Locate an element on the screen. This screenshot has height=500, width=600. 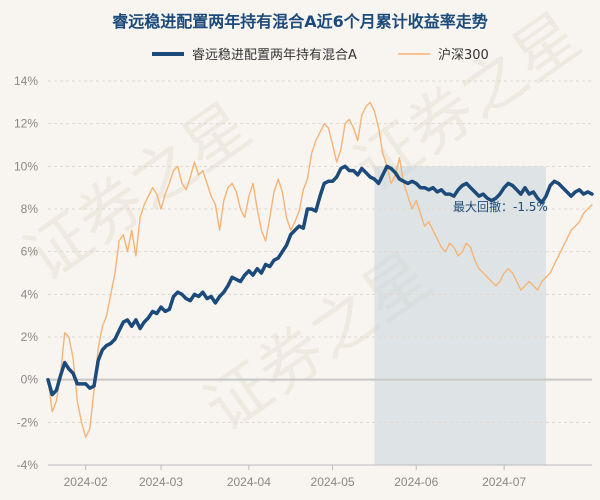
y-tick-label: -2% is located at coordinates (28, 422).